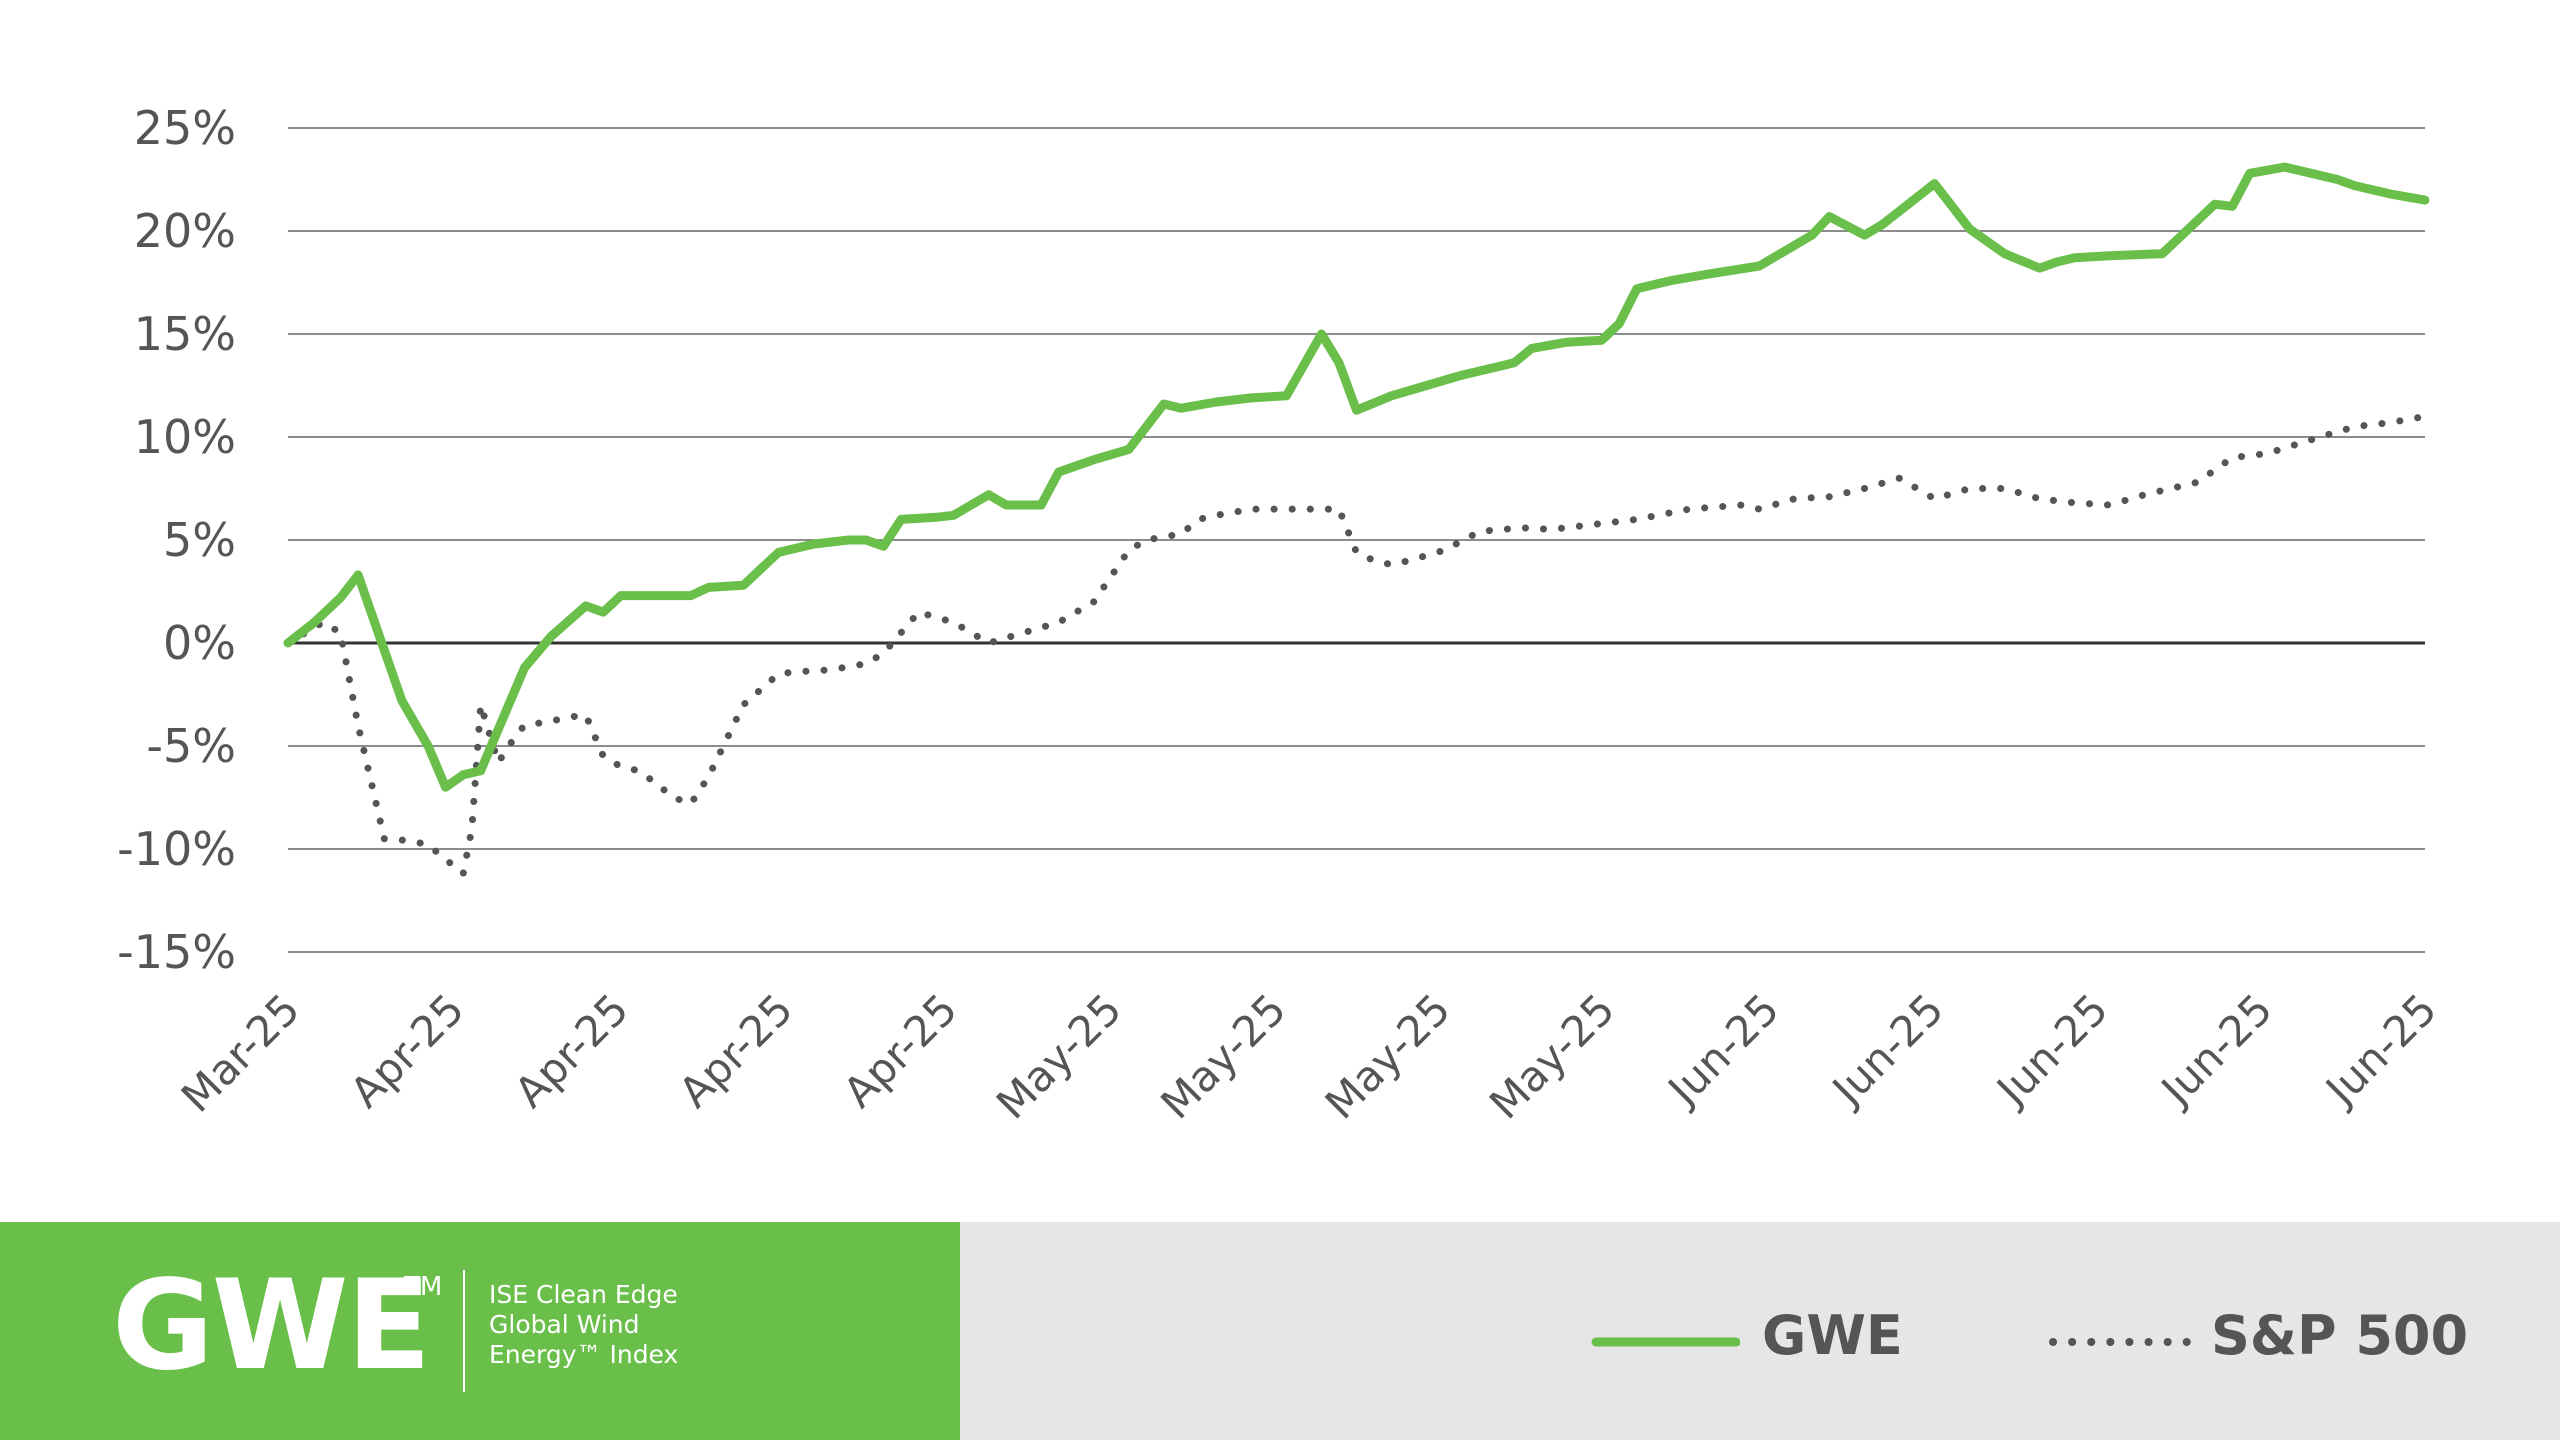 The width and height of the screenshot is (2560, 1440). I want to click on legend-label-sp500: S&P 500, so click(2340, 1335).